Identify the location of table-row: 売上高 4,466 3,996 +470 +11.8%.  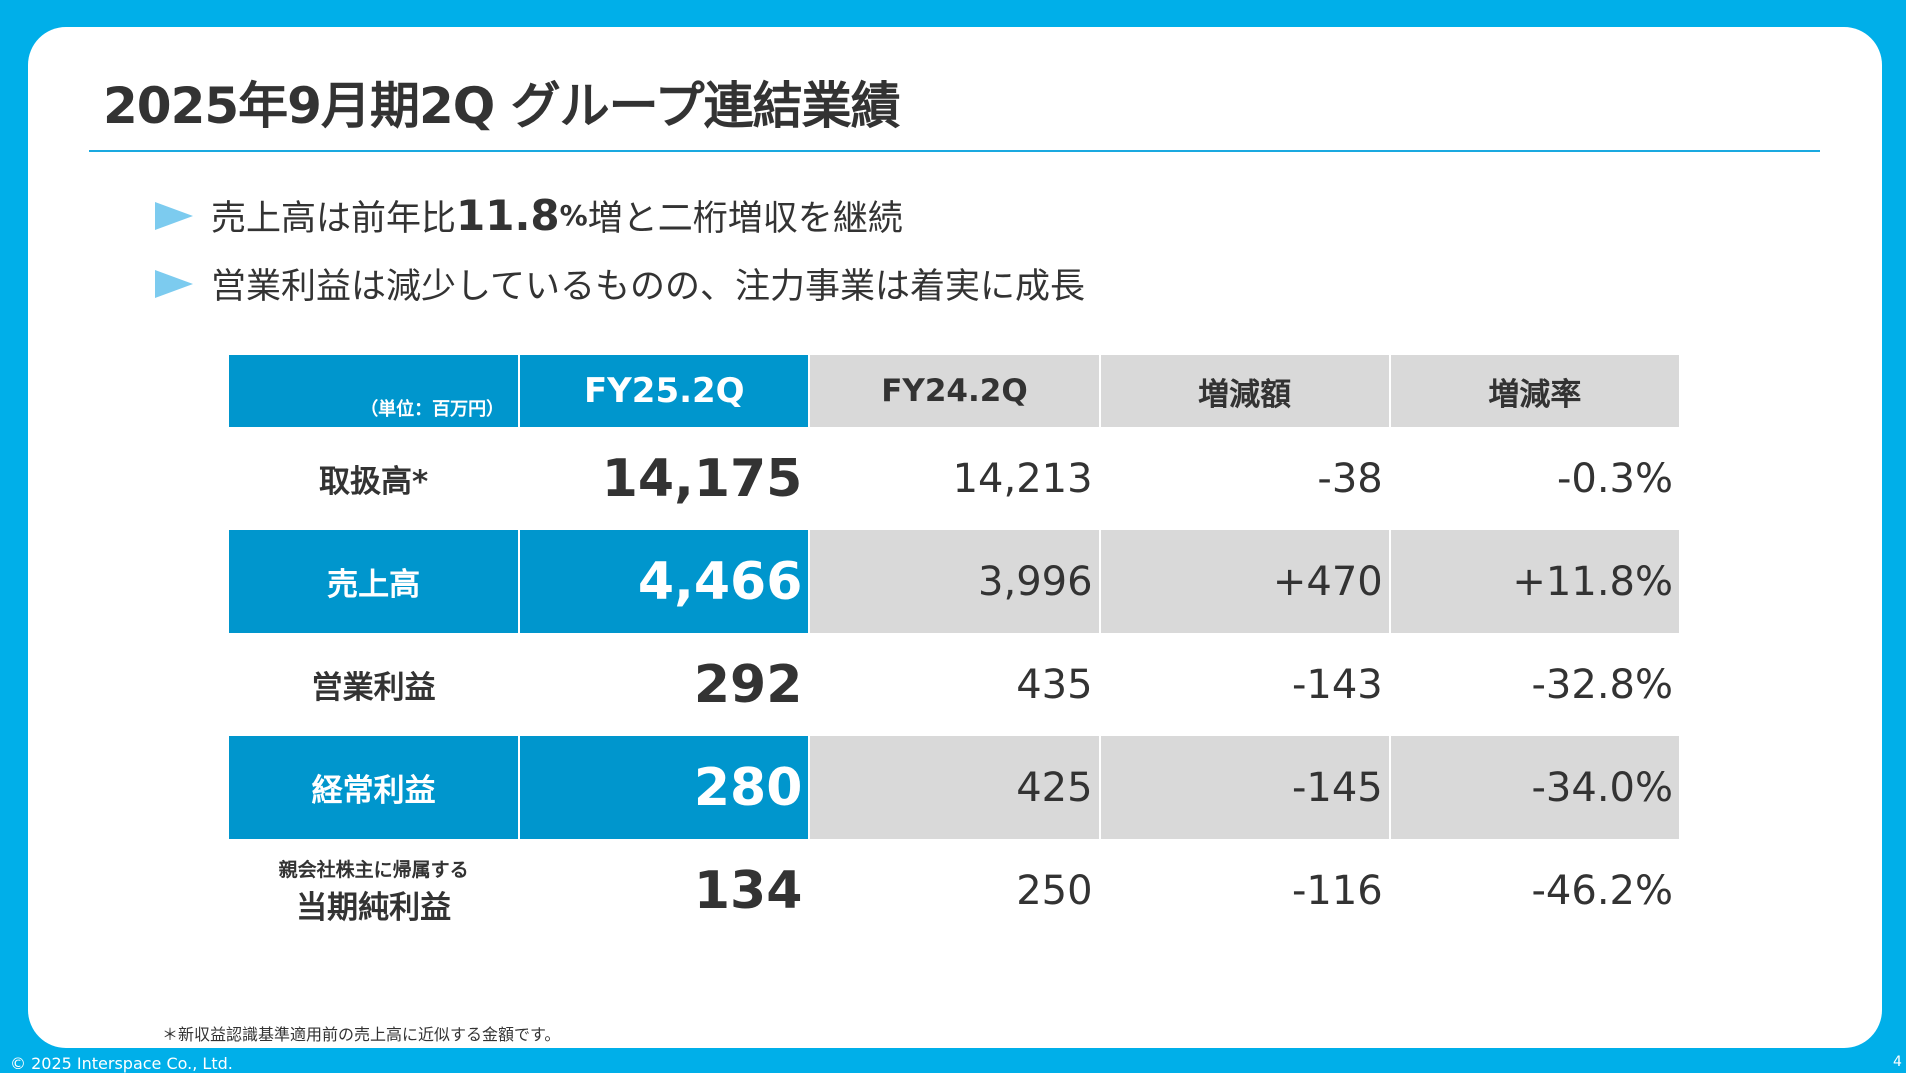
(955, 581).